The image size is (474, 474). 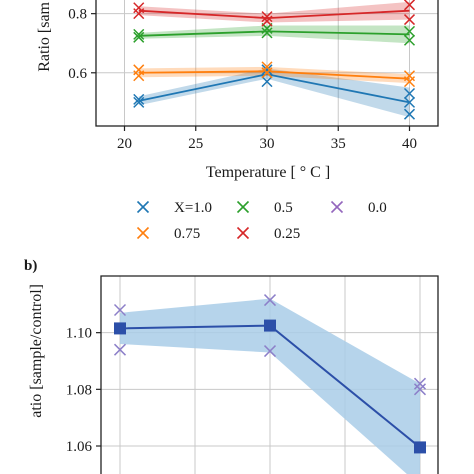 What do you see at coordinates (79, 447) in the screenshot?
I see `panel-b-y-tick-label: 1.06` at bounding box center [79, 447].